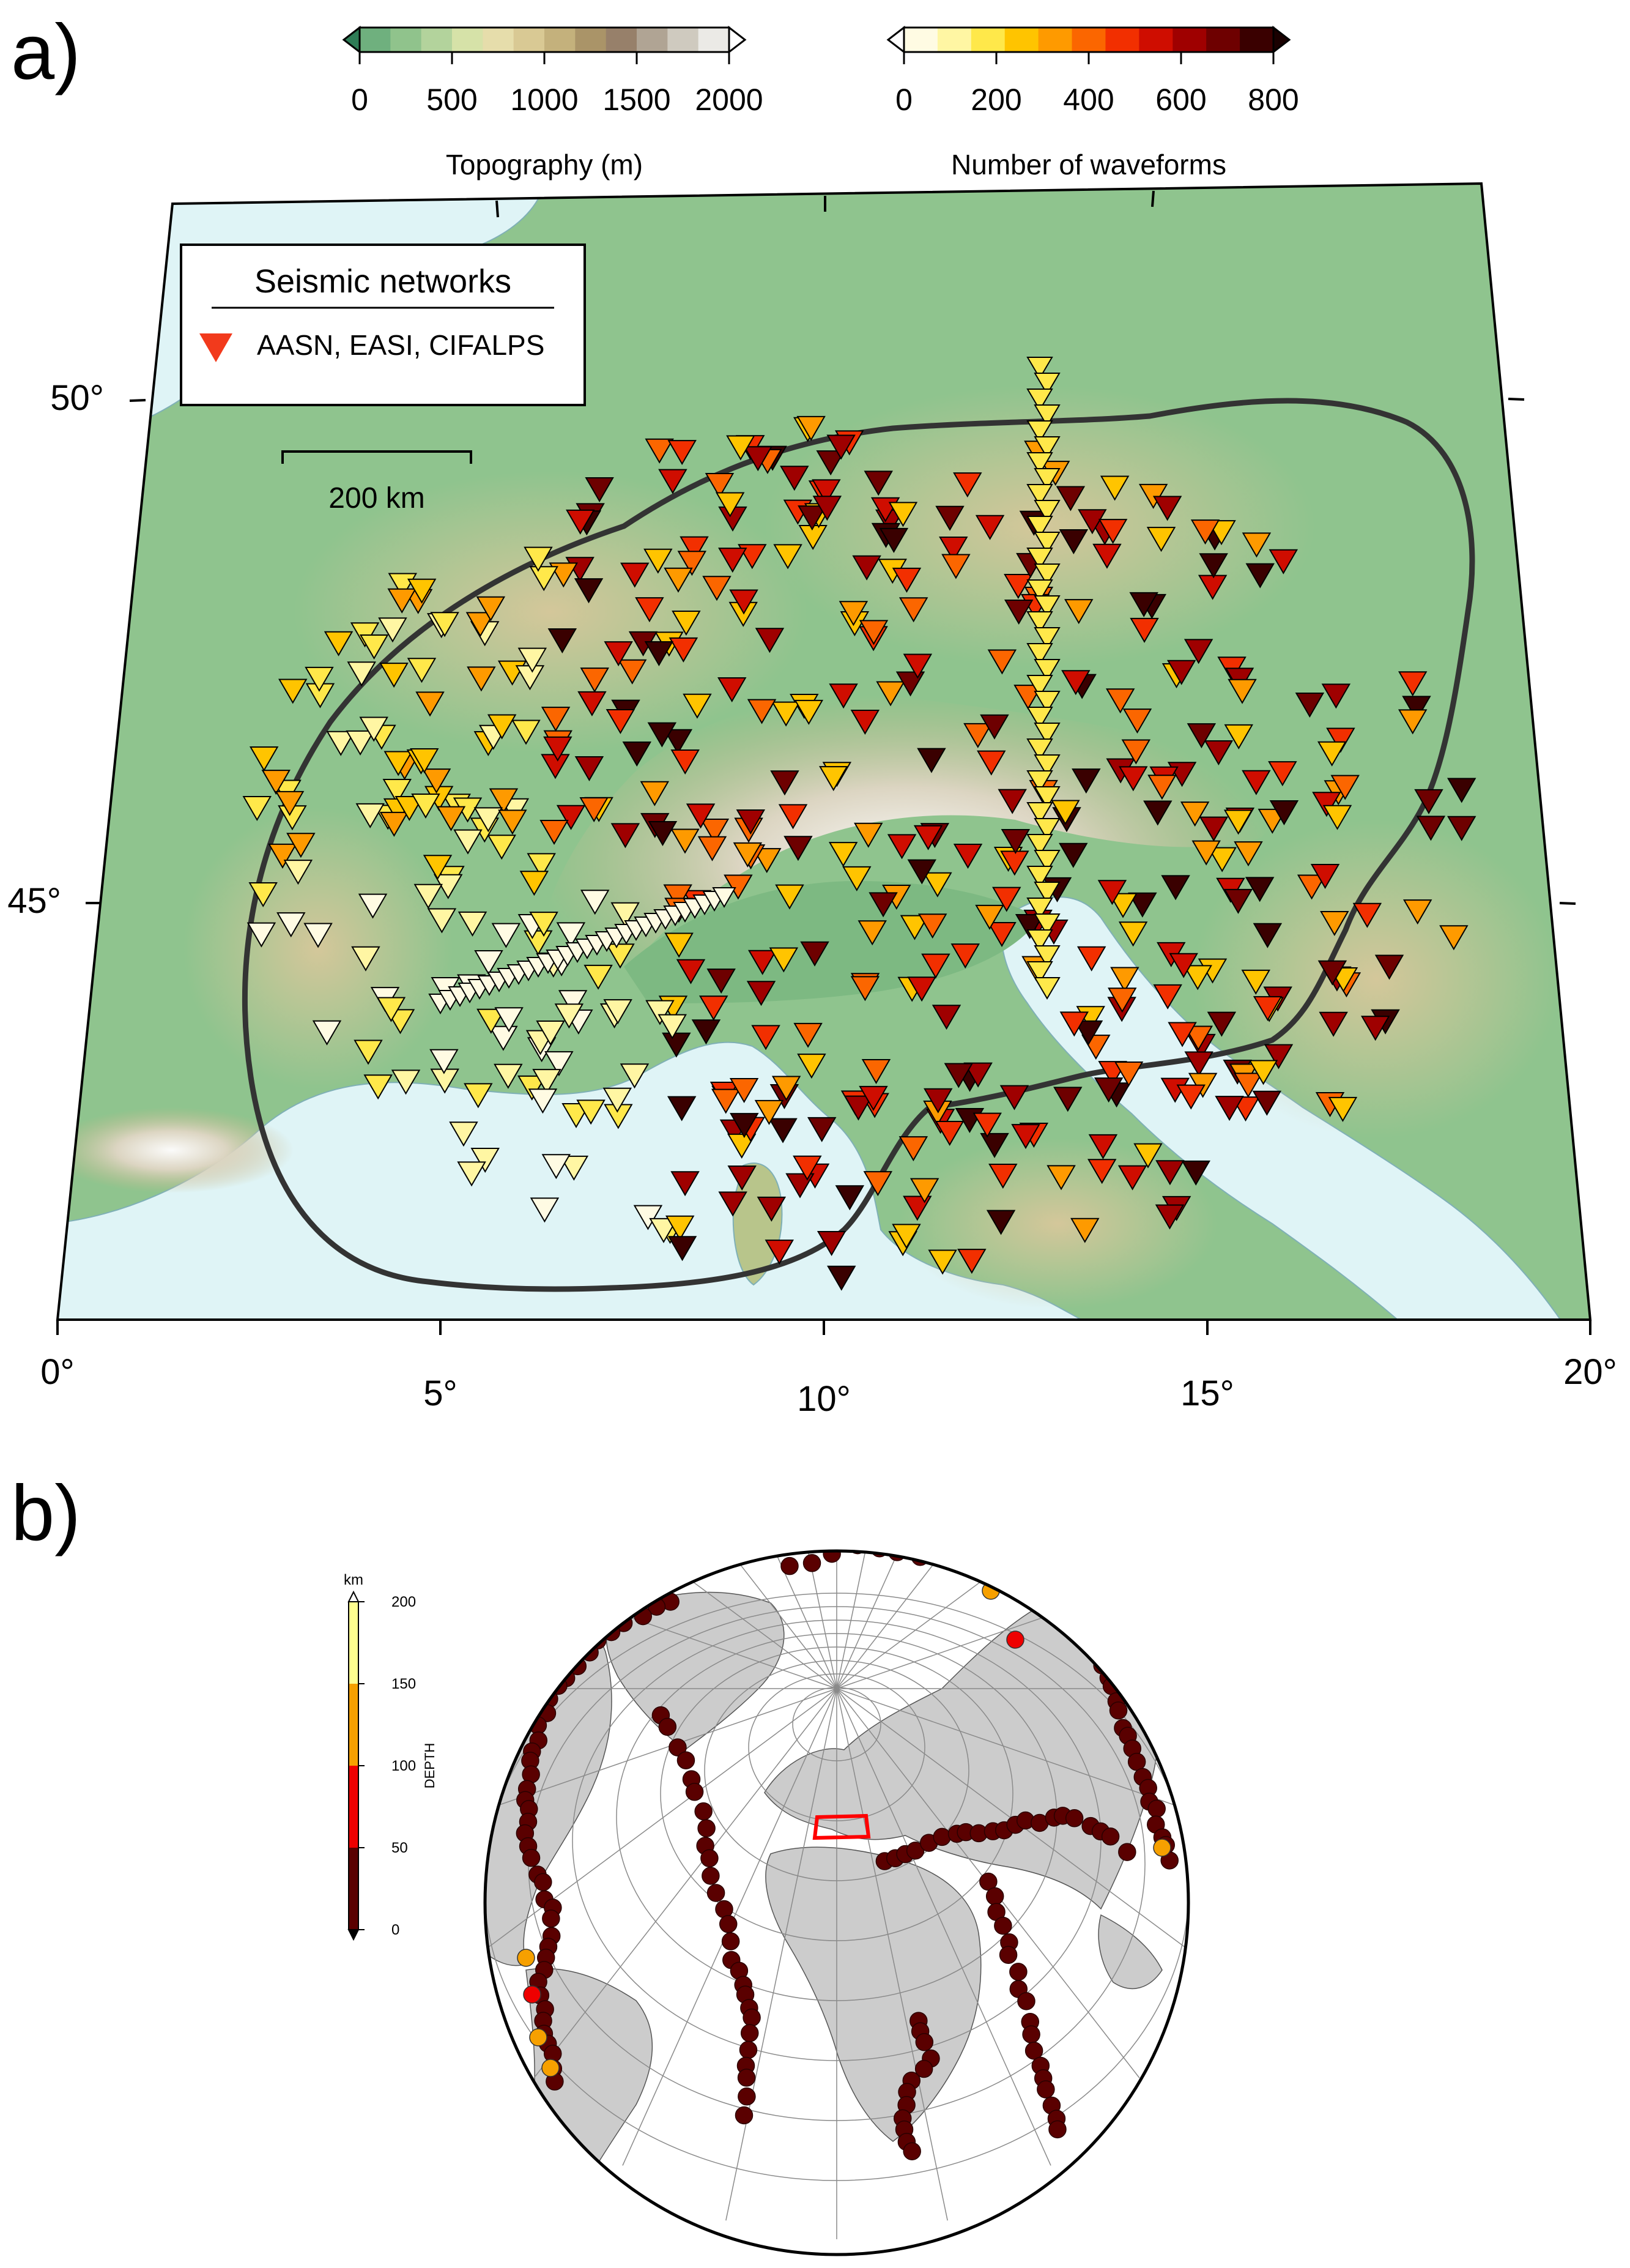  What do you see at coordinates (387, 1766) in the screenshot?
I see `depth-ticks: 200 150 100 50 0` at bounding box center [387, 1766].